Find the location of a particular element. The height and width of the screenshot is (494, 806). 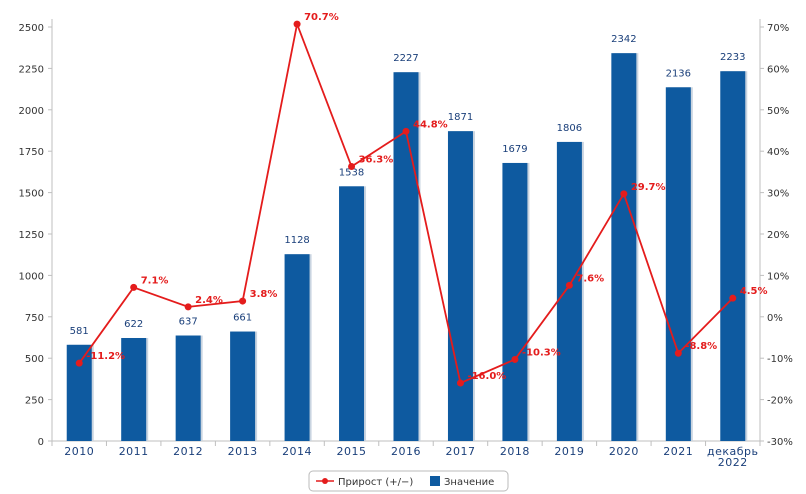

x-tick-label: 2022 is located at coordinates (733, 462).